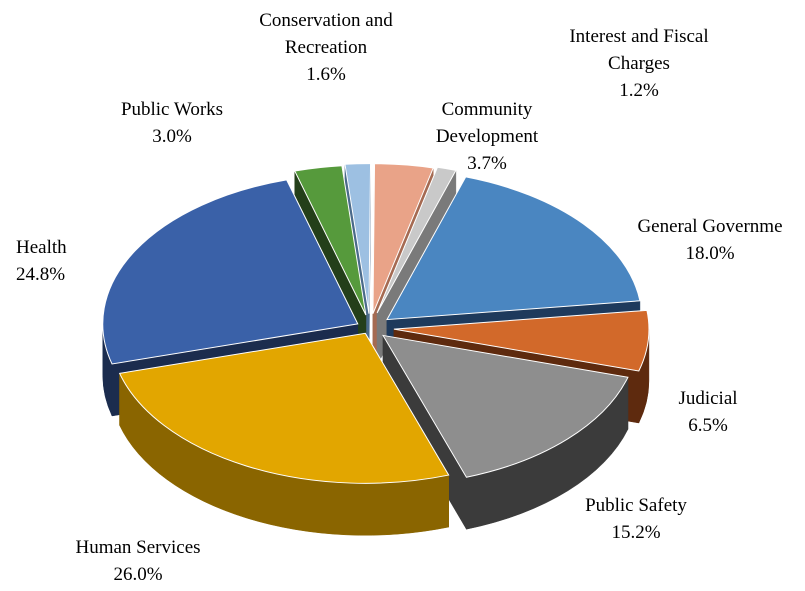 The width and height of the screenshot is (805, 591). Describe the element at coordinates (40, 274) in the screenshot. I see `slice-value-text: 24.8%` at that location.